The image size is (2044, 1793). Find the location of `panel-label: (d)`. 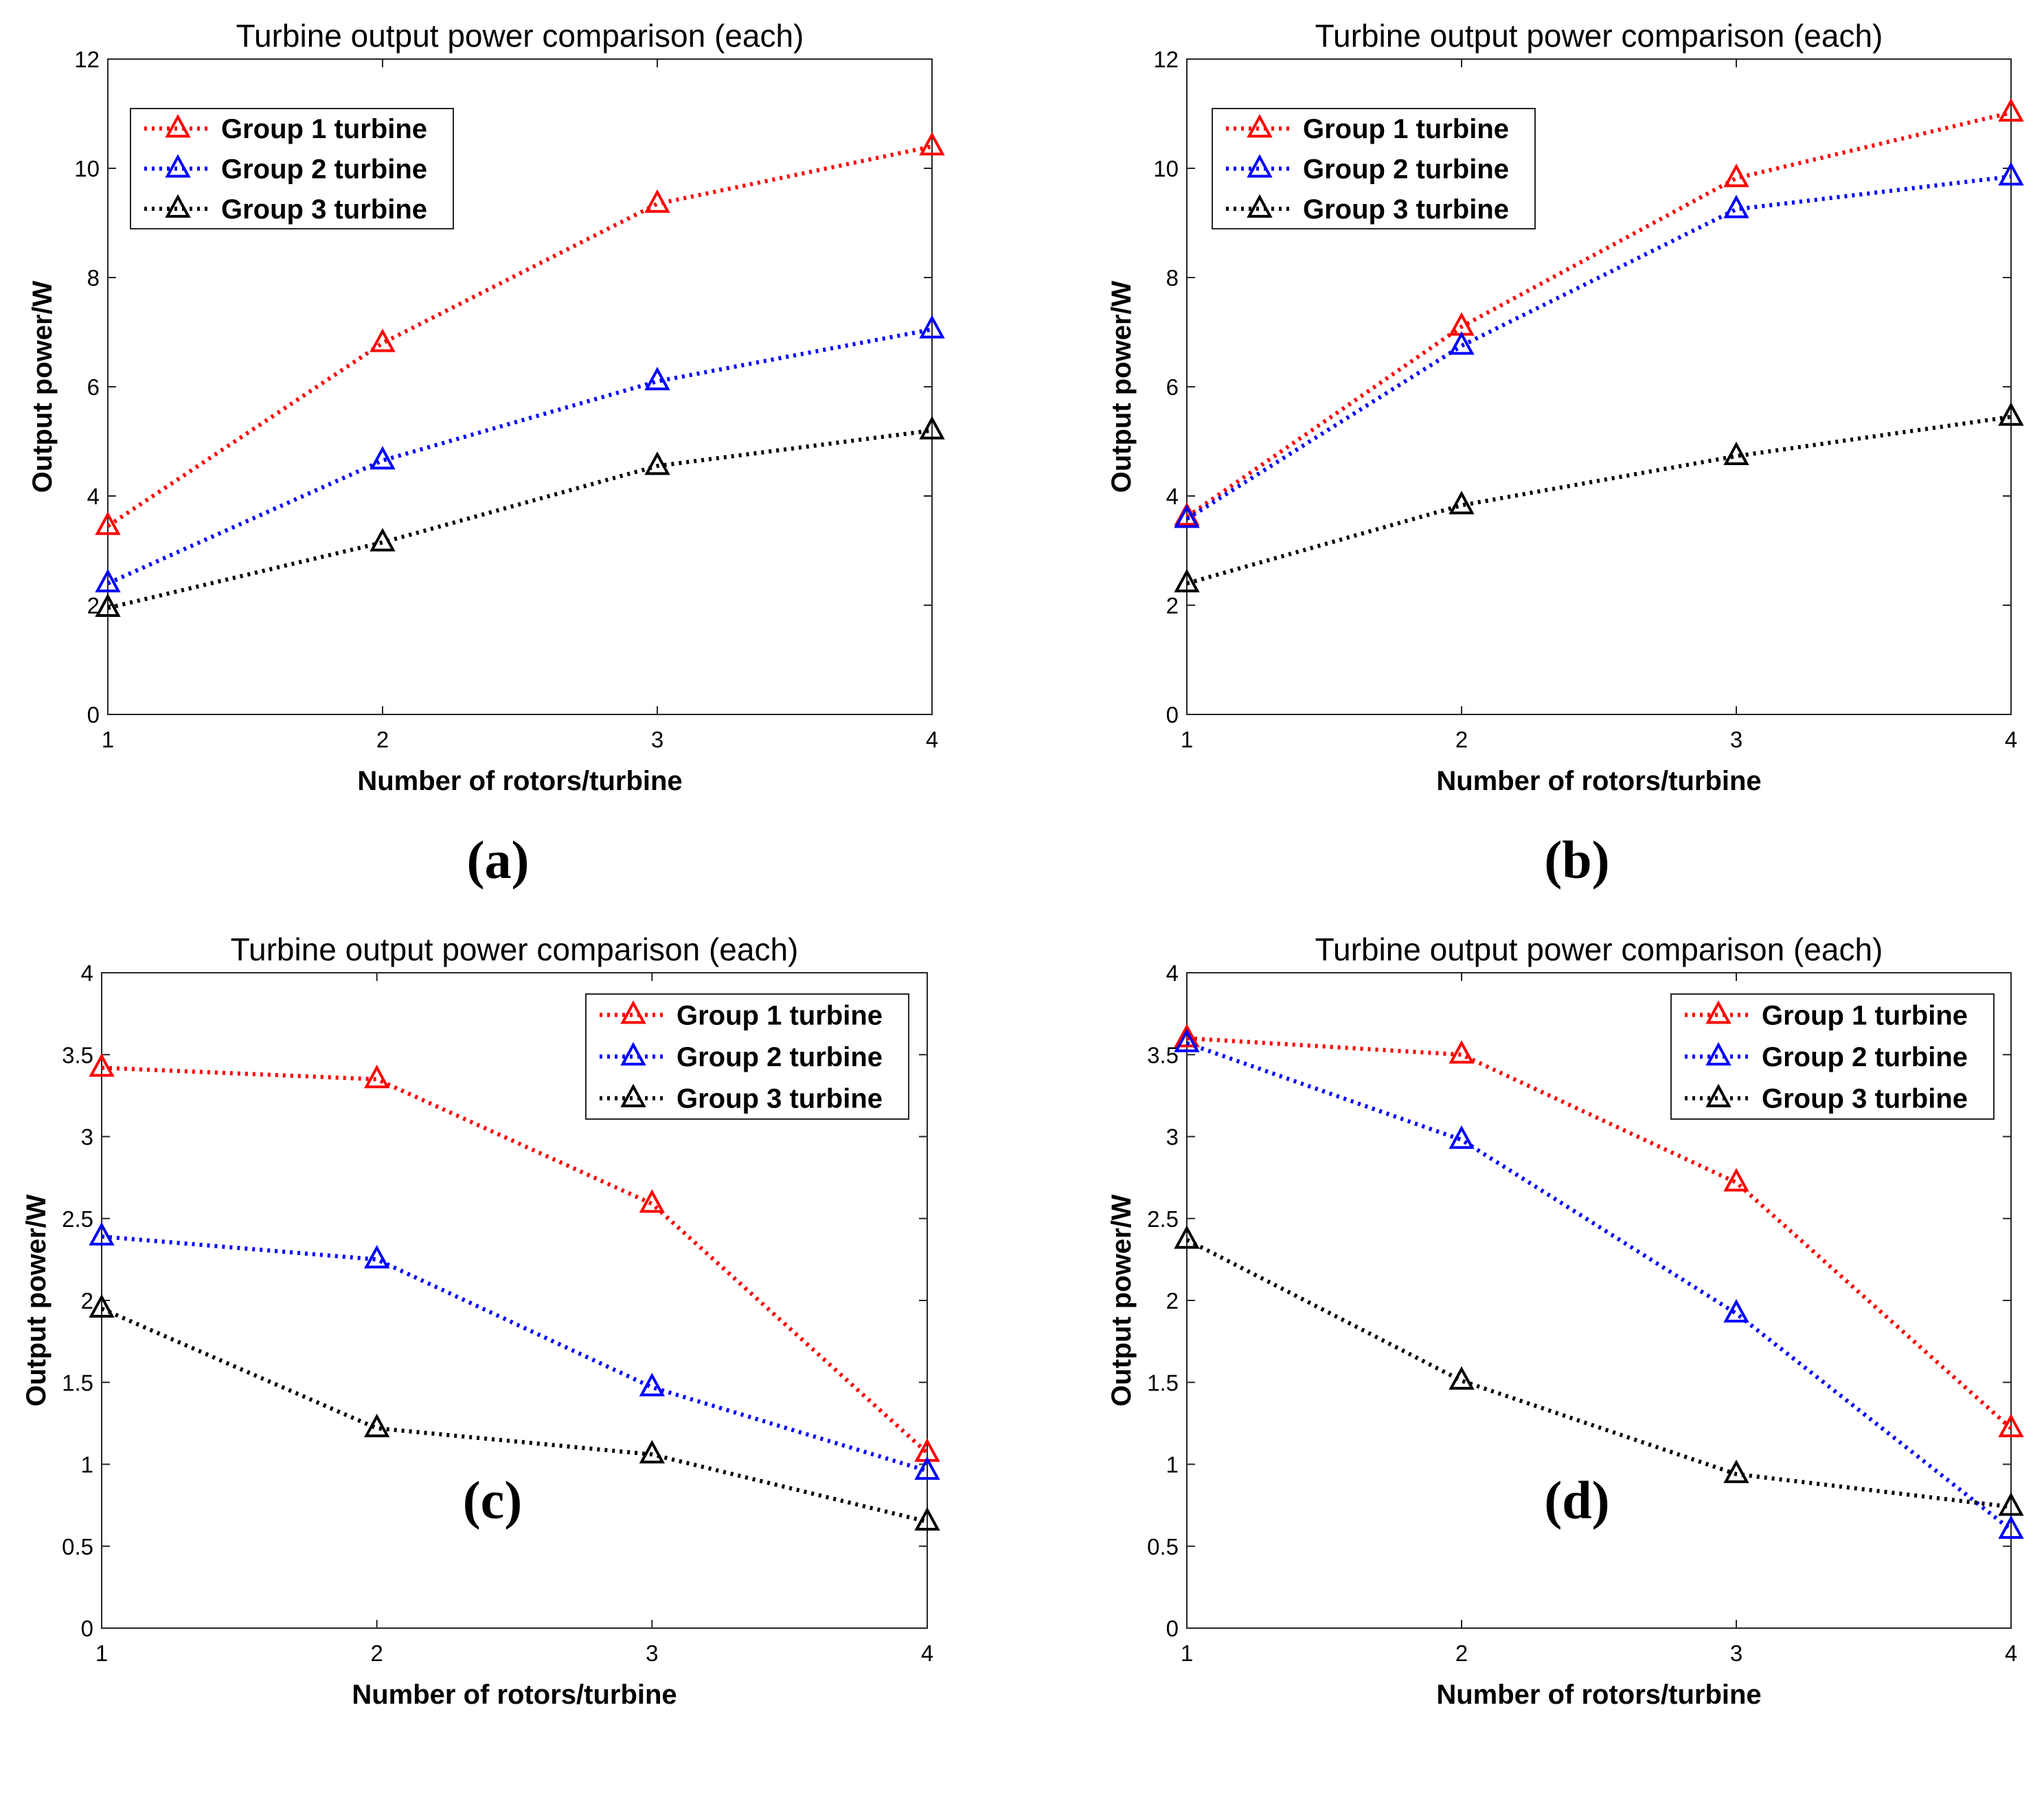

panel-label: (d) is located at coordinates (1576, 1500).